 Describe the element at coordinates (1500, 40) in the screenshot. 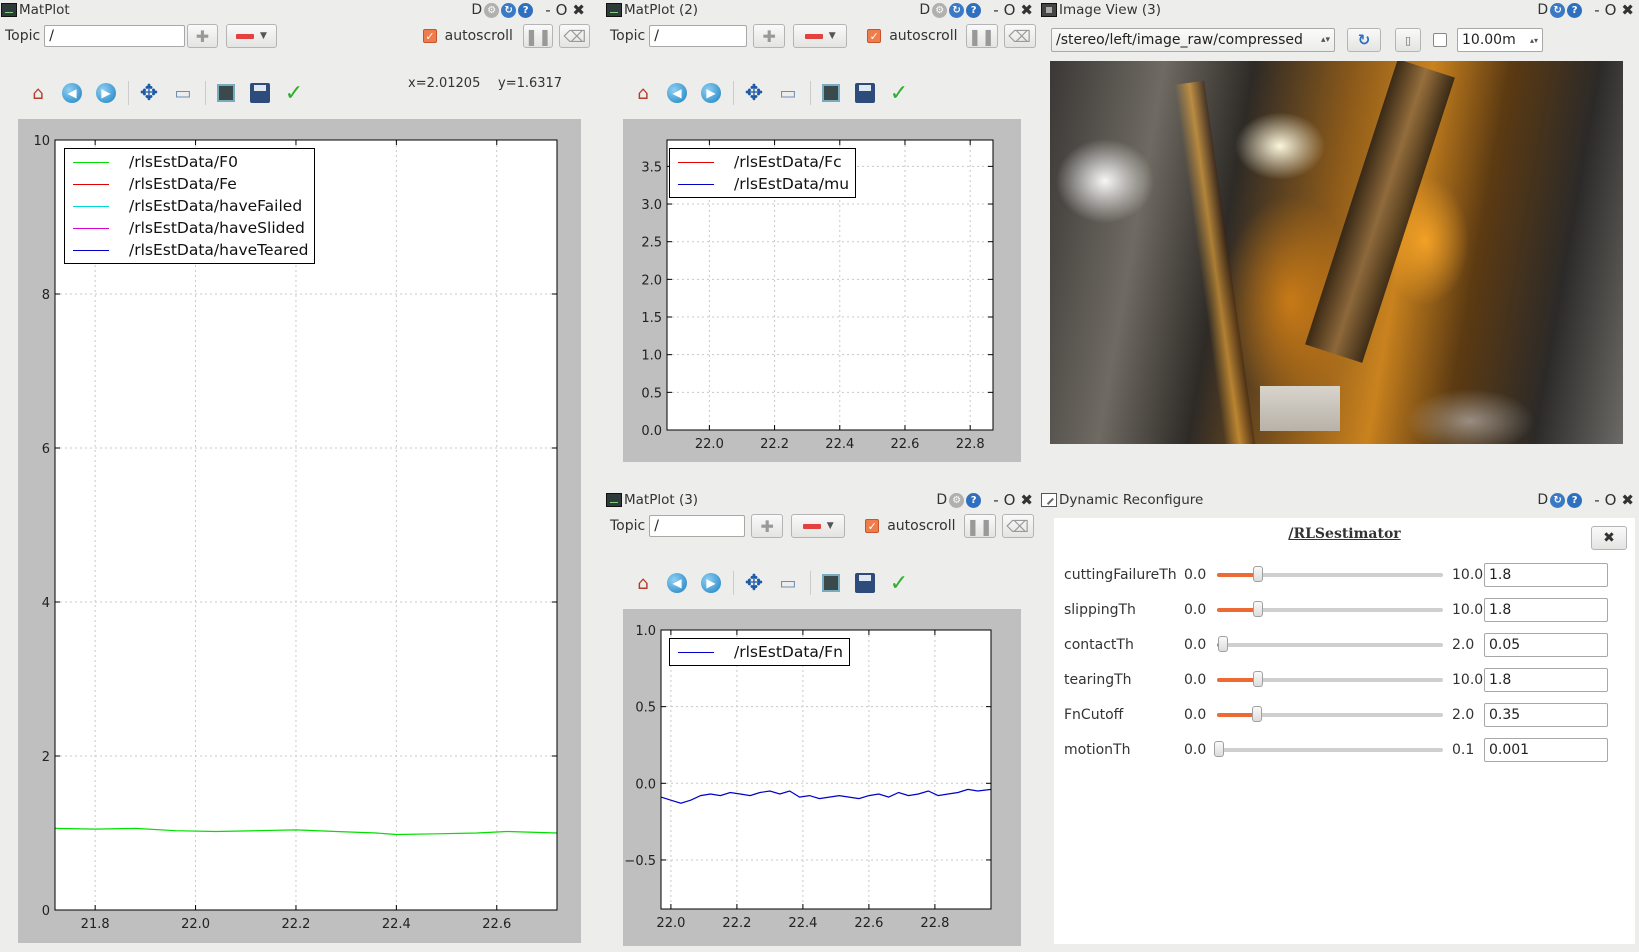

I see `rate-spinbox: 10.00m ▴▾` at that location.